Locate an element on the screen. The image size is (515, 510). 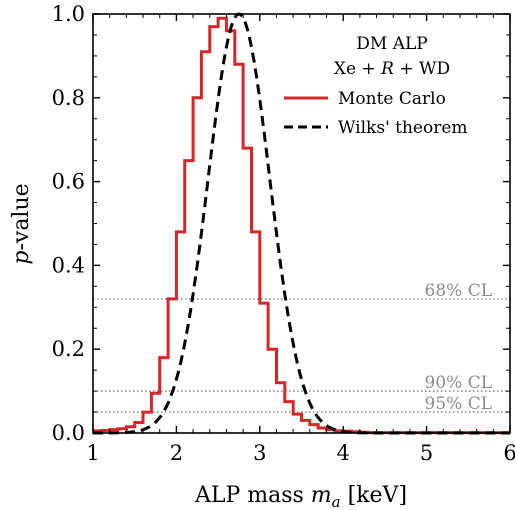
x-tick-label-5: 6 is located at coordinates (509, 453).